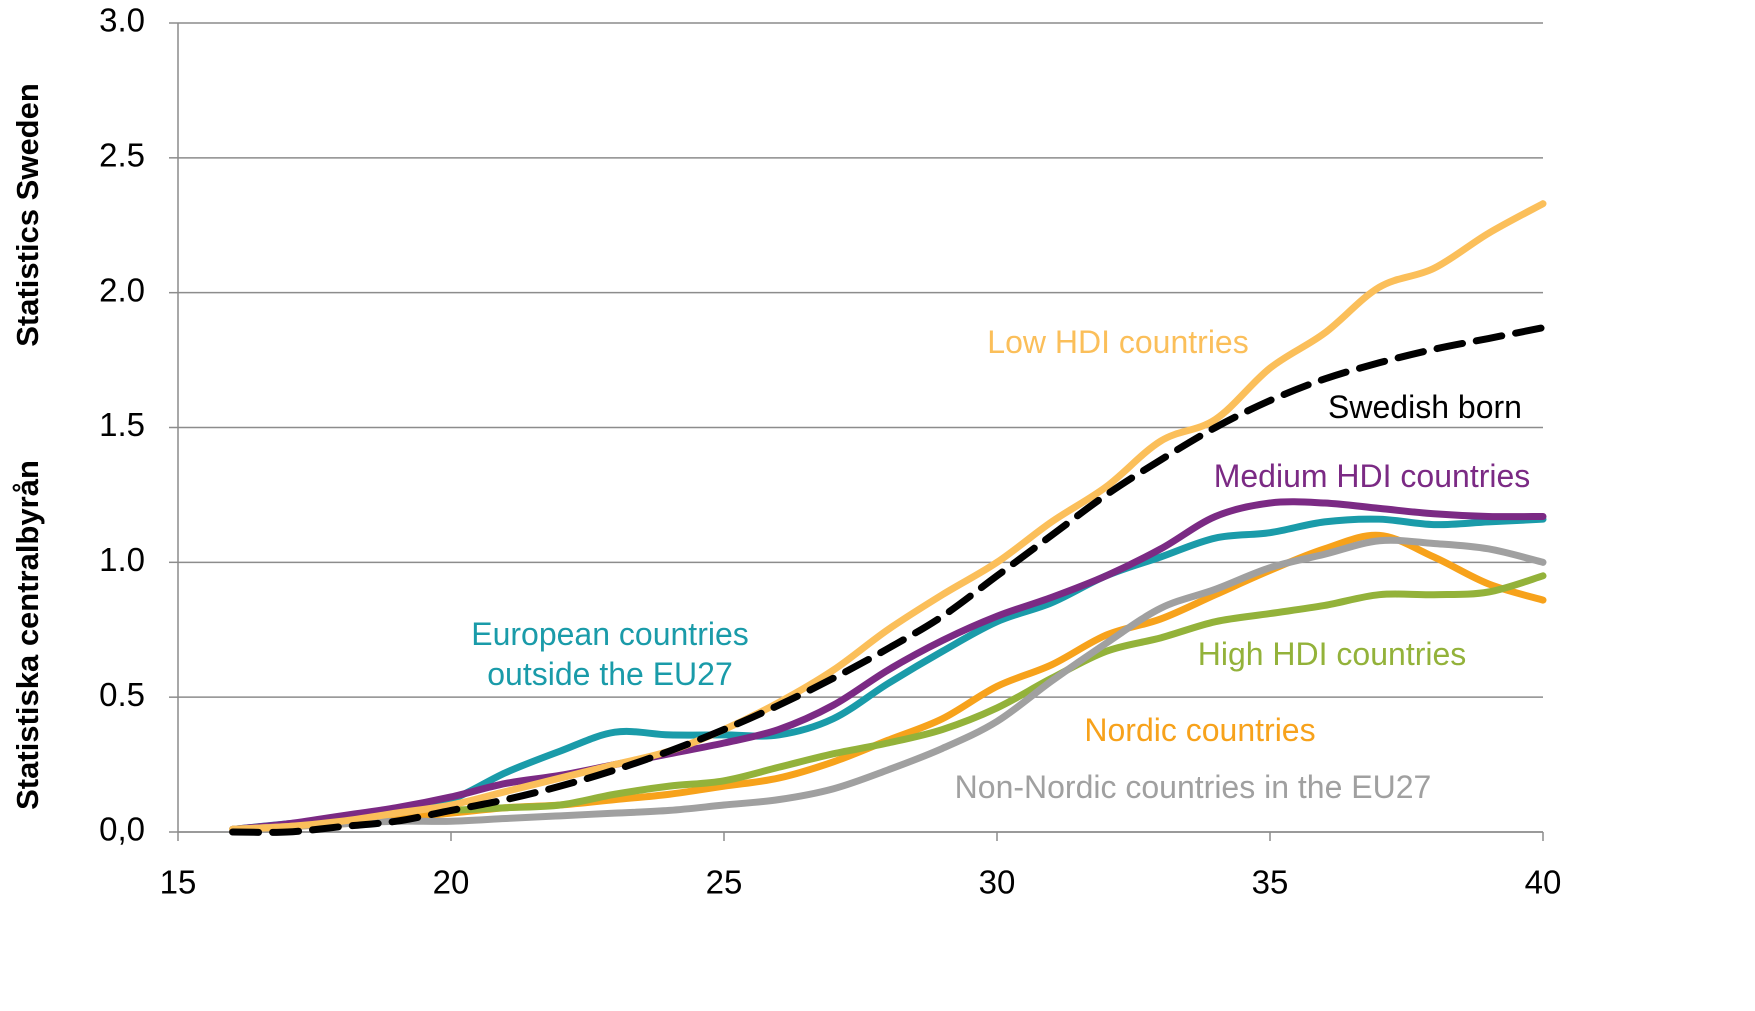  Describe the element at coordinates (122, 829) in the screenshot. I see `y-tick-label: 0,0` at that location.